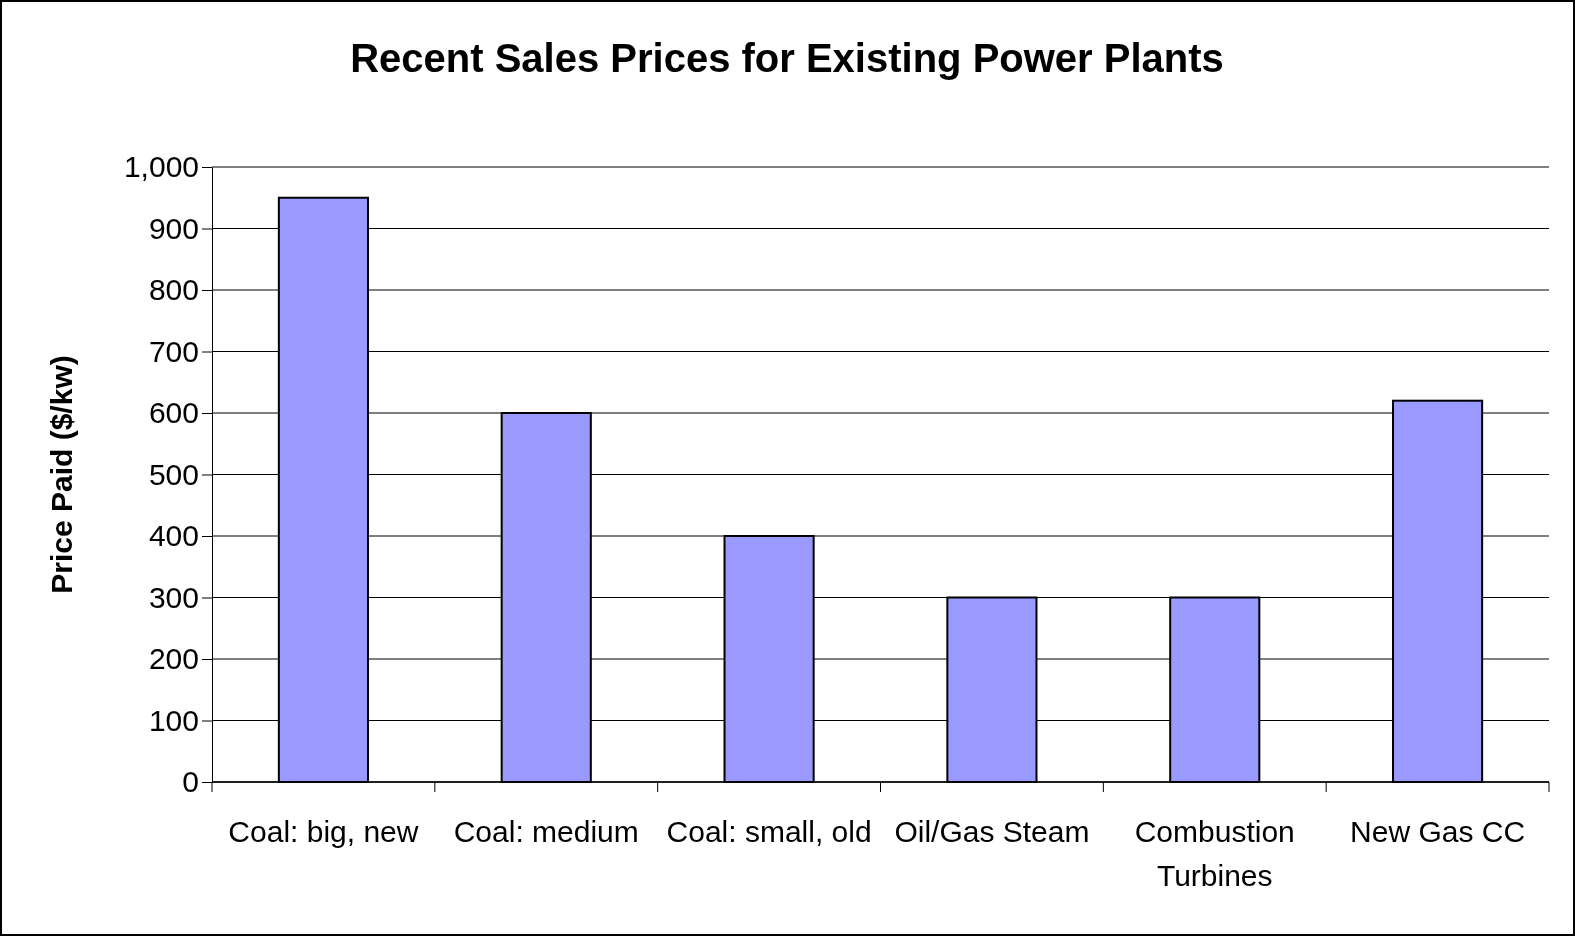 The image size is (1575, 936). What do you see at coordinates (173, 228) in the screenshot?
I see `y-tick-label: 900` at bounding box center [173, 228].